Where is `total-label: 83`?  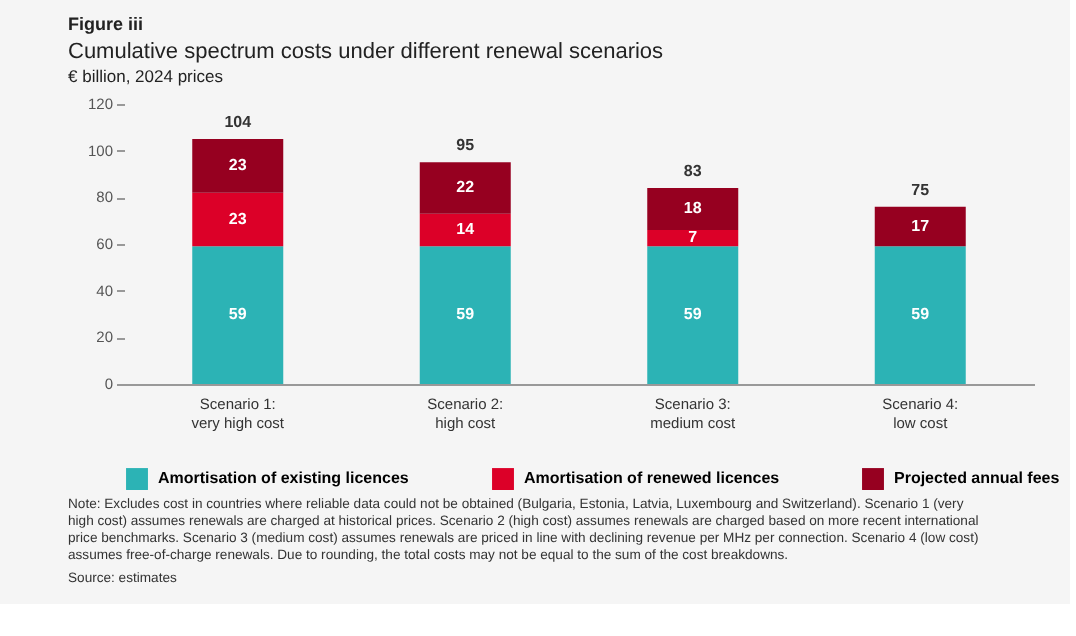
total-label: 83 is located at coordinates (693, 171).